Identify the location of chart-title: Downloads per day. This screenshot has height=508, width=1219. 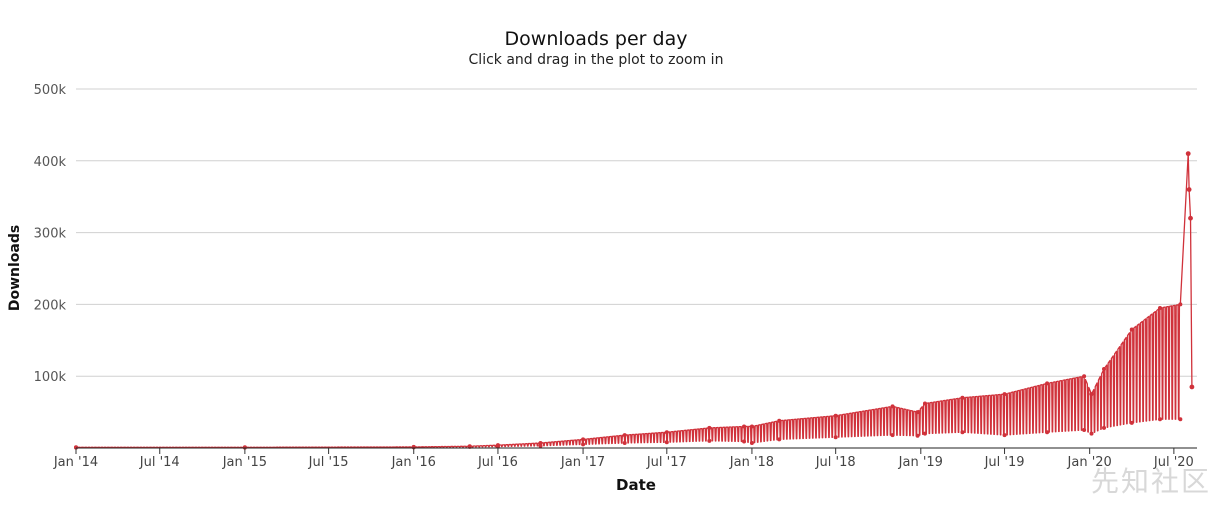
(596, 39).